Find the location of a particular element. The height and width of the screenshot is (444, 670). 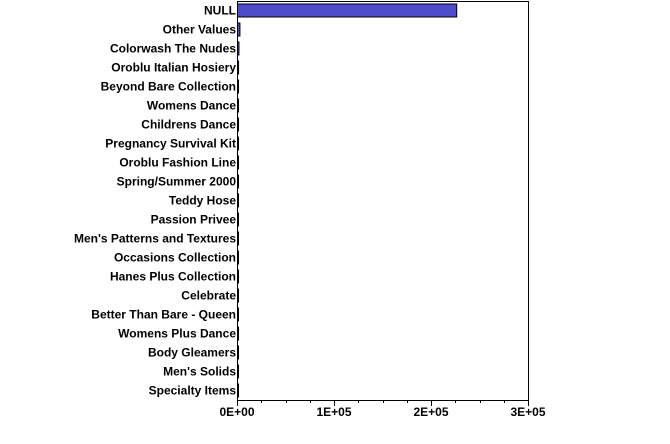

category-label: Other Values is located at coordinates (200, 30).